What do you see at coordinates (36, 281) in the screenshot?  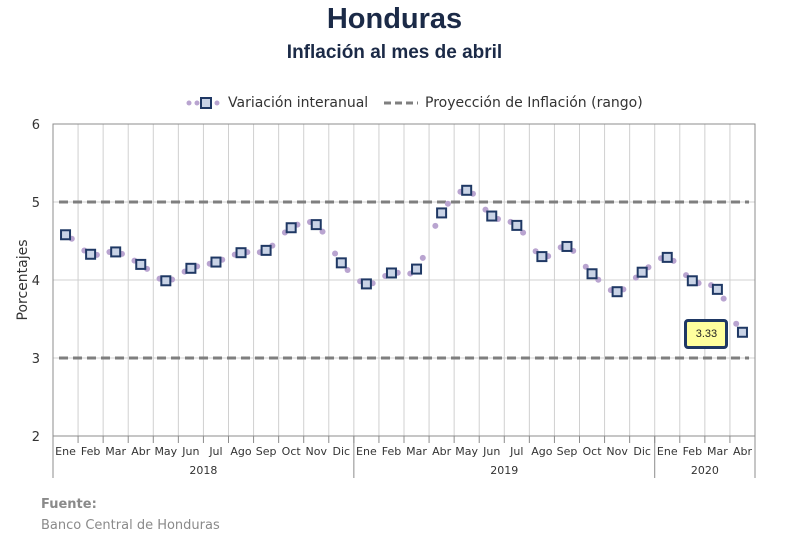 I see `y-tick-label: 4` at bounding box center [36, 281].